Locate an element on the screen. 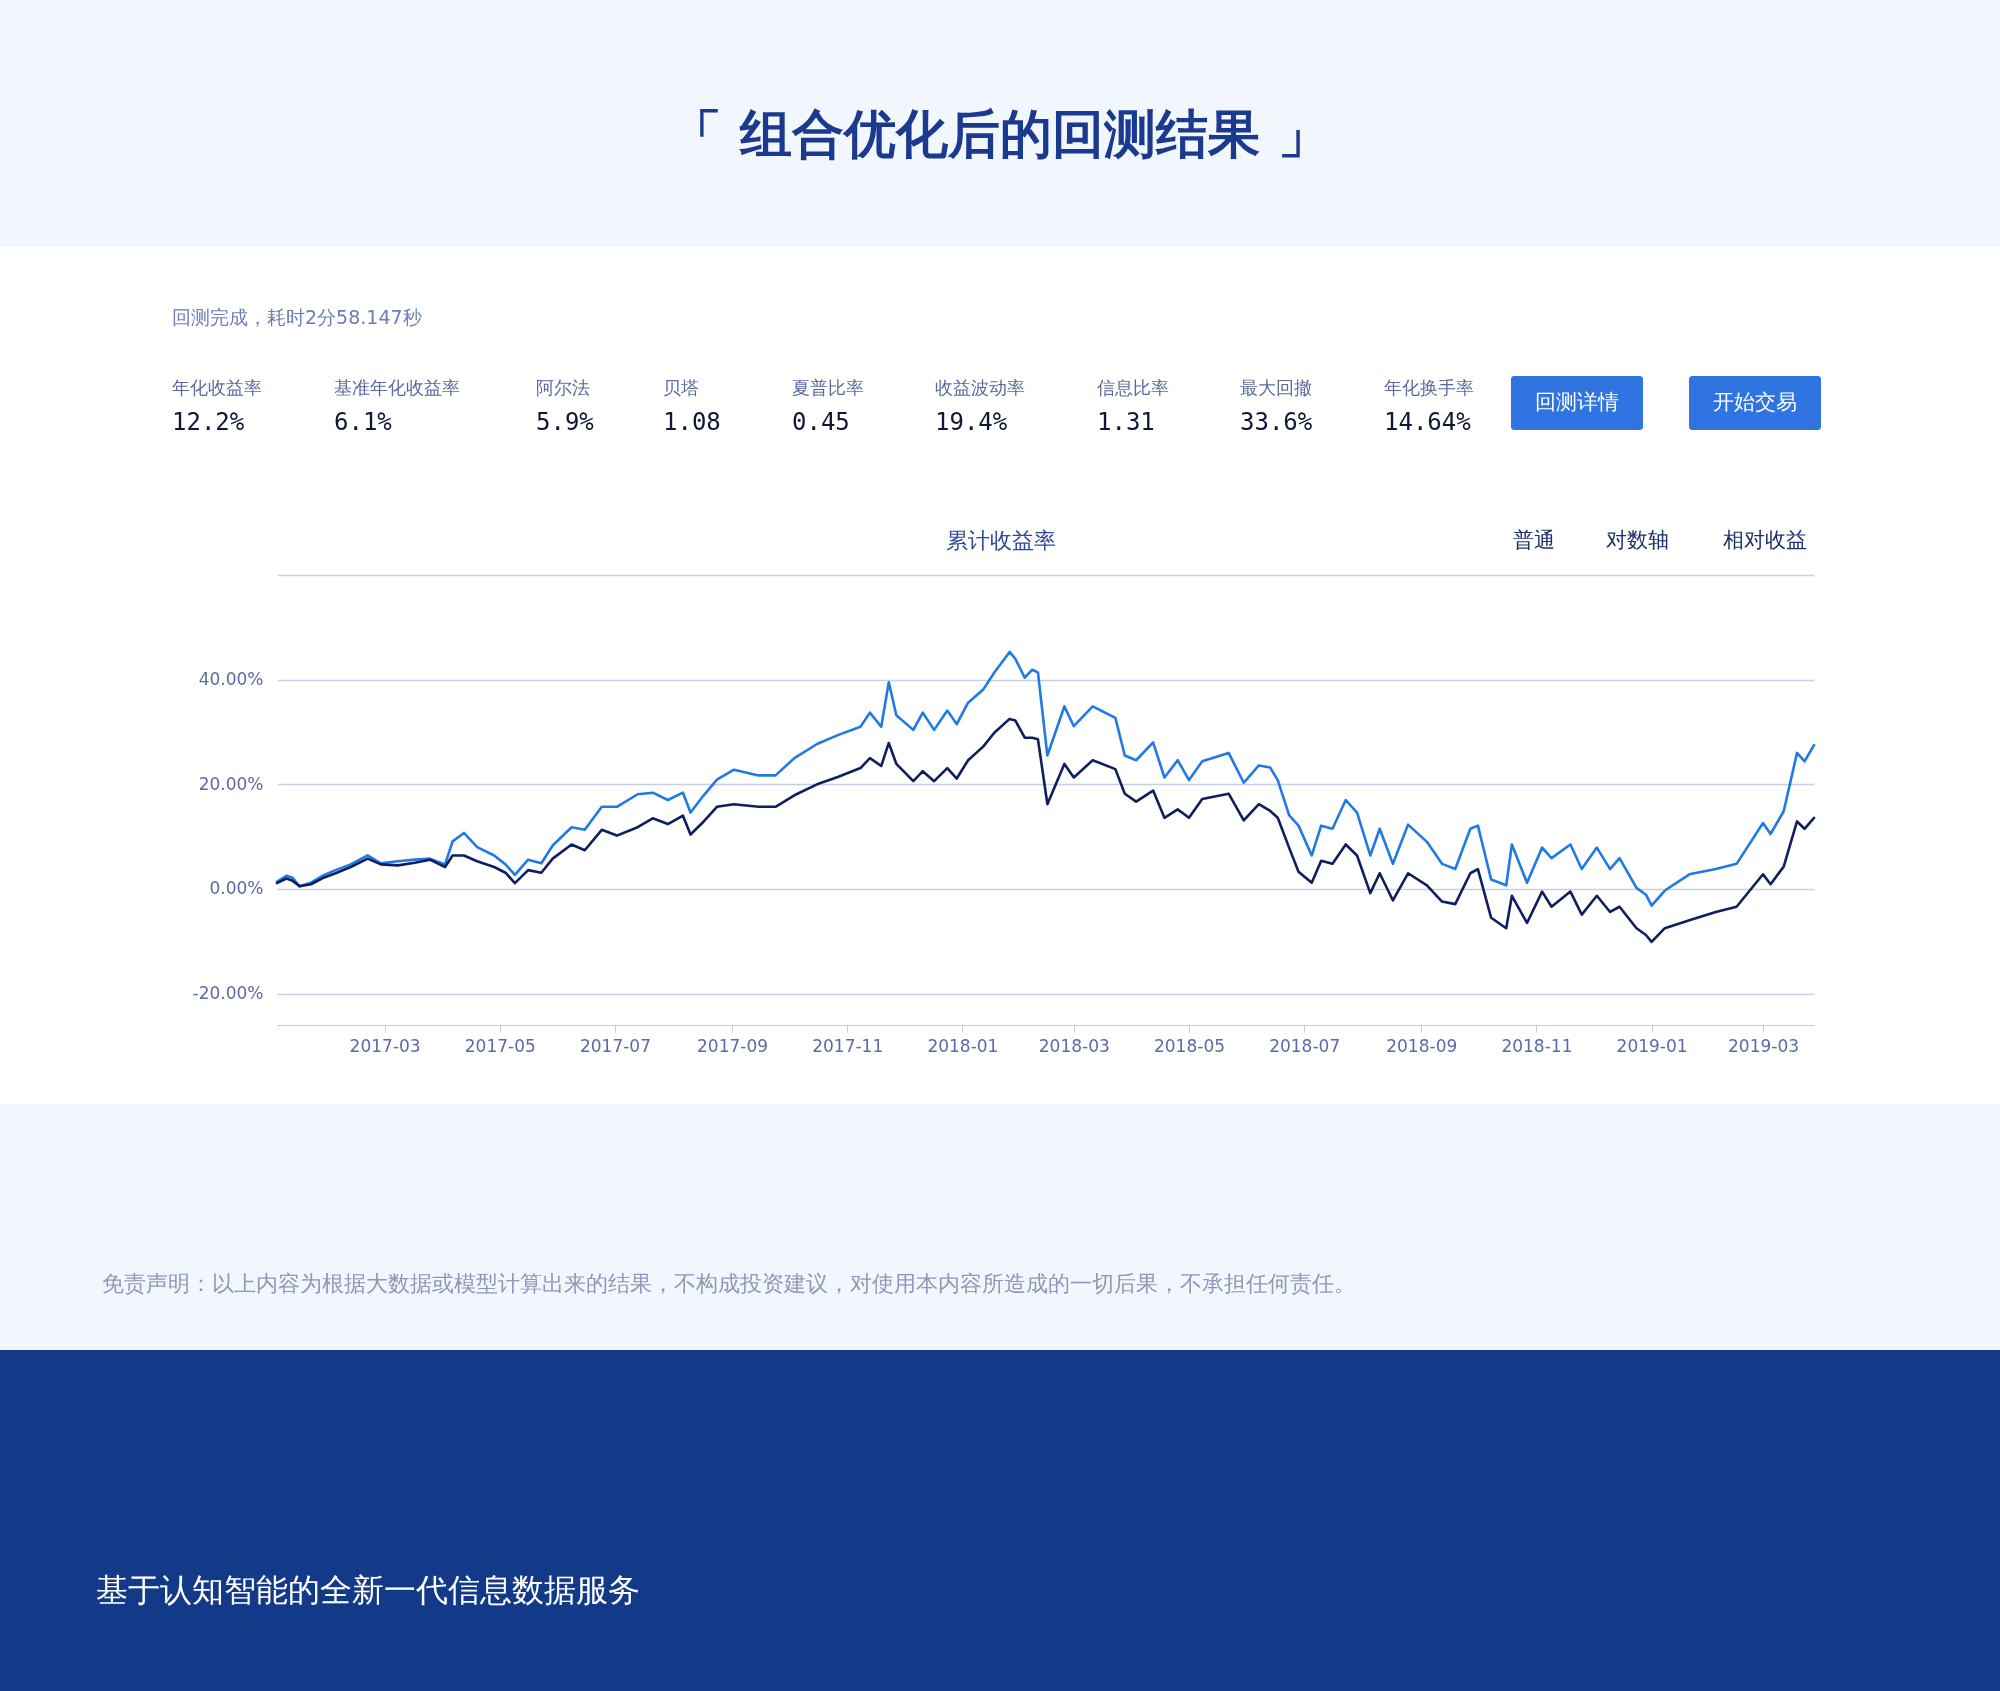  x-tick-label: 2017-09 is located at coordinates (733, 1045).